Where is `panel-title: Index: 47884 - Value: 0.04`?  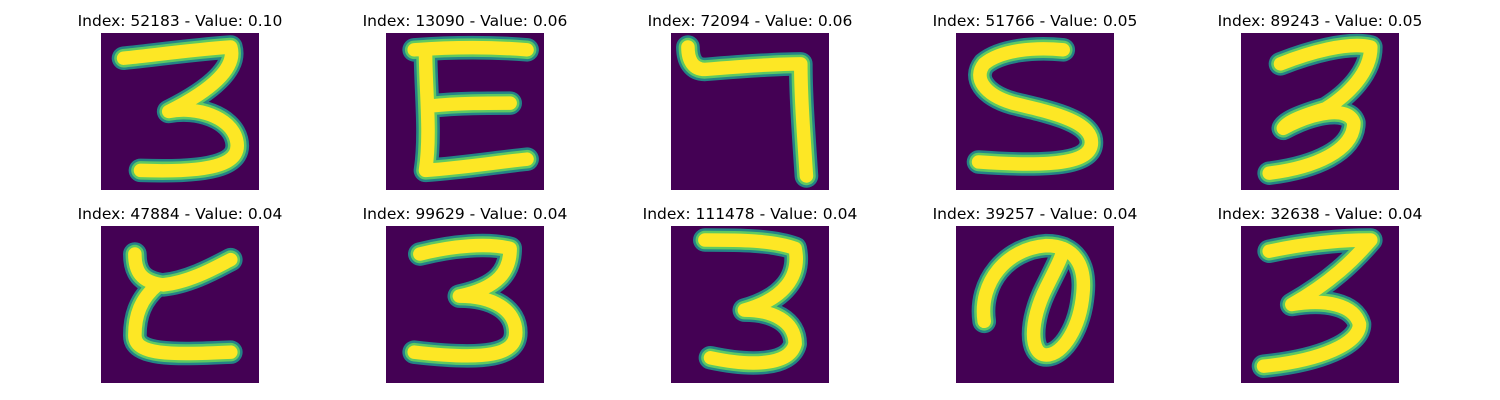
panel-title: Index: 47884 - Value: 0.04 is located at coordinates (180, 214).